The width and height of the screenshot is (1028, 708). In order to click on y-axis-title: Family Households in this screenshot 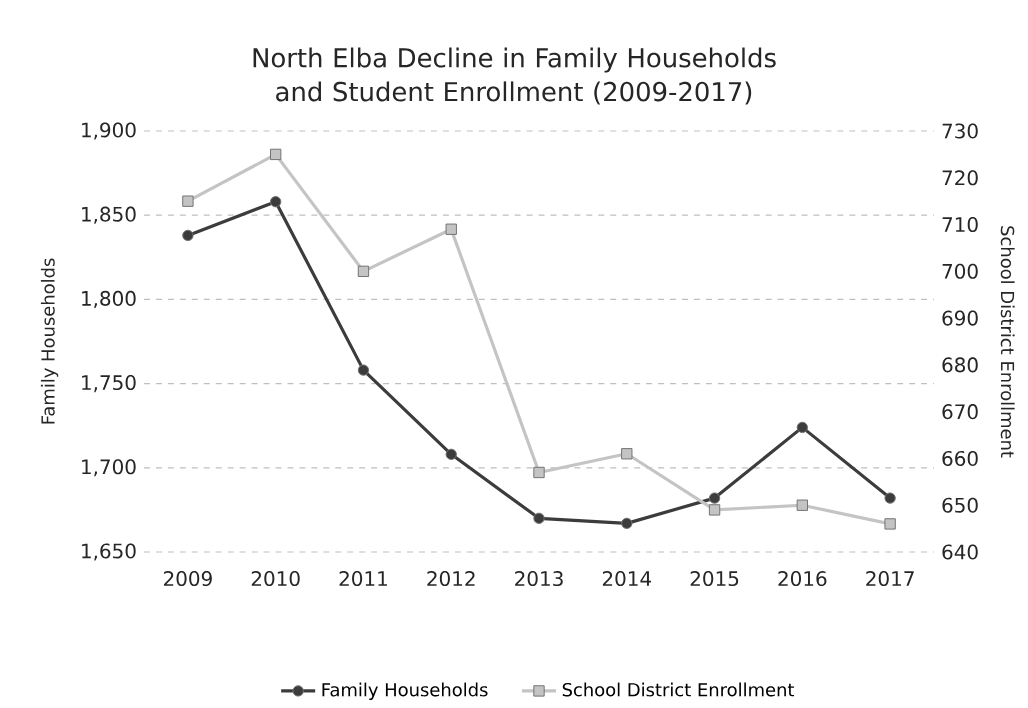, I will do `click(49, 341)`.